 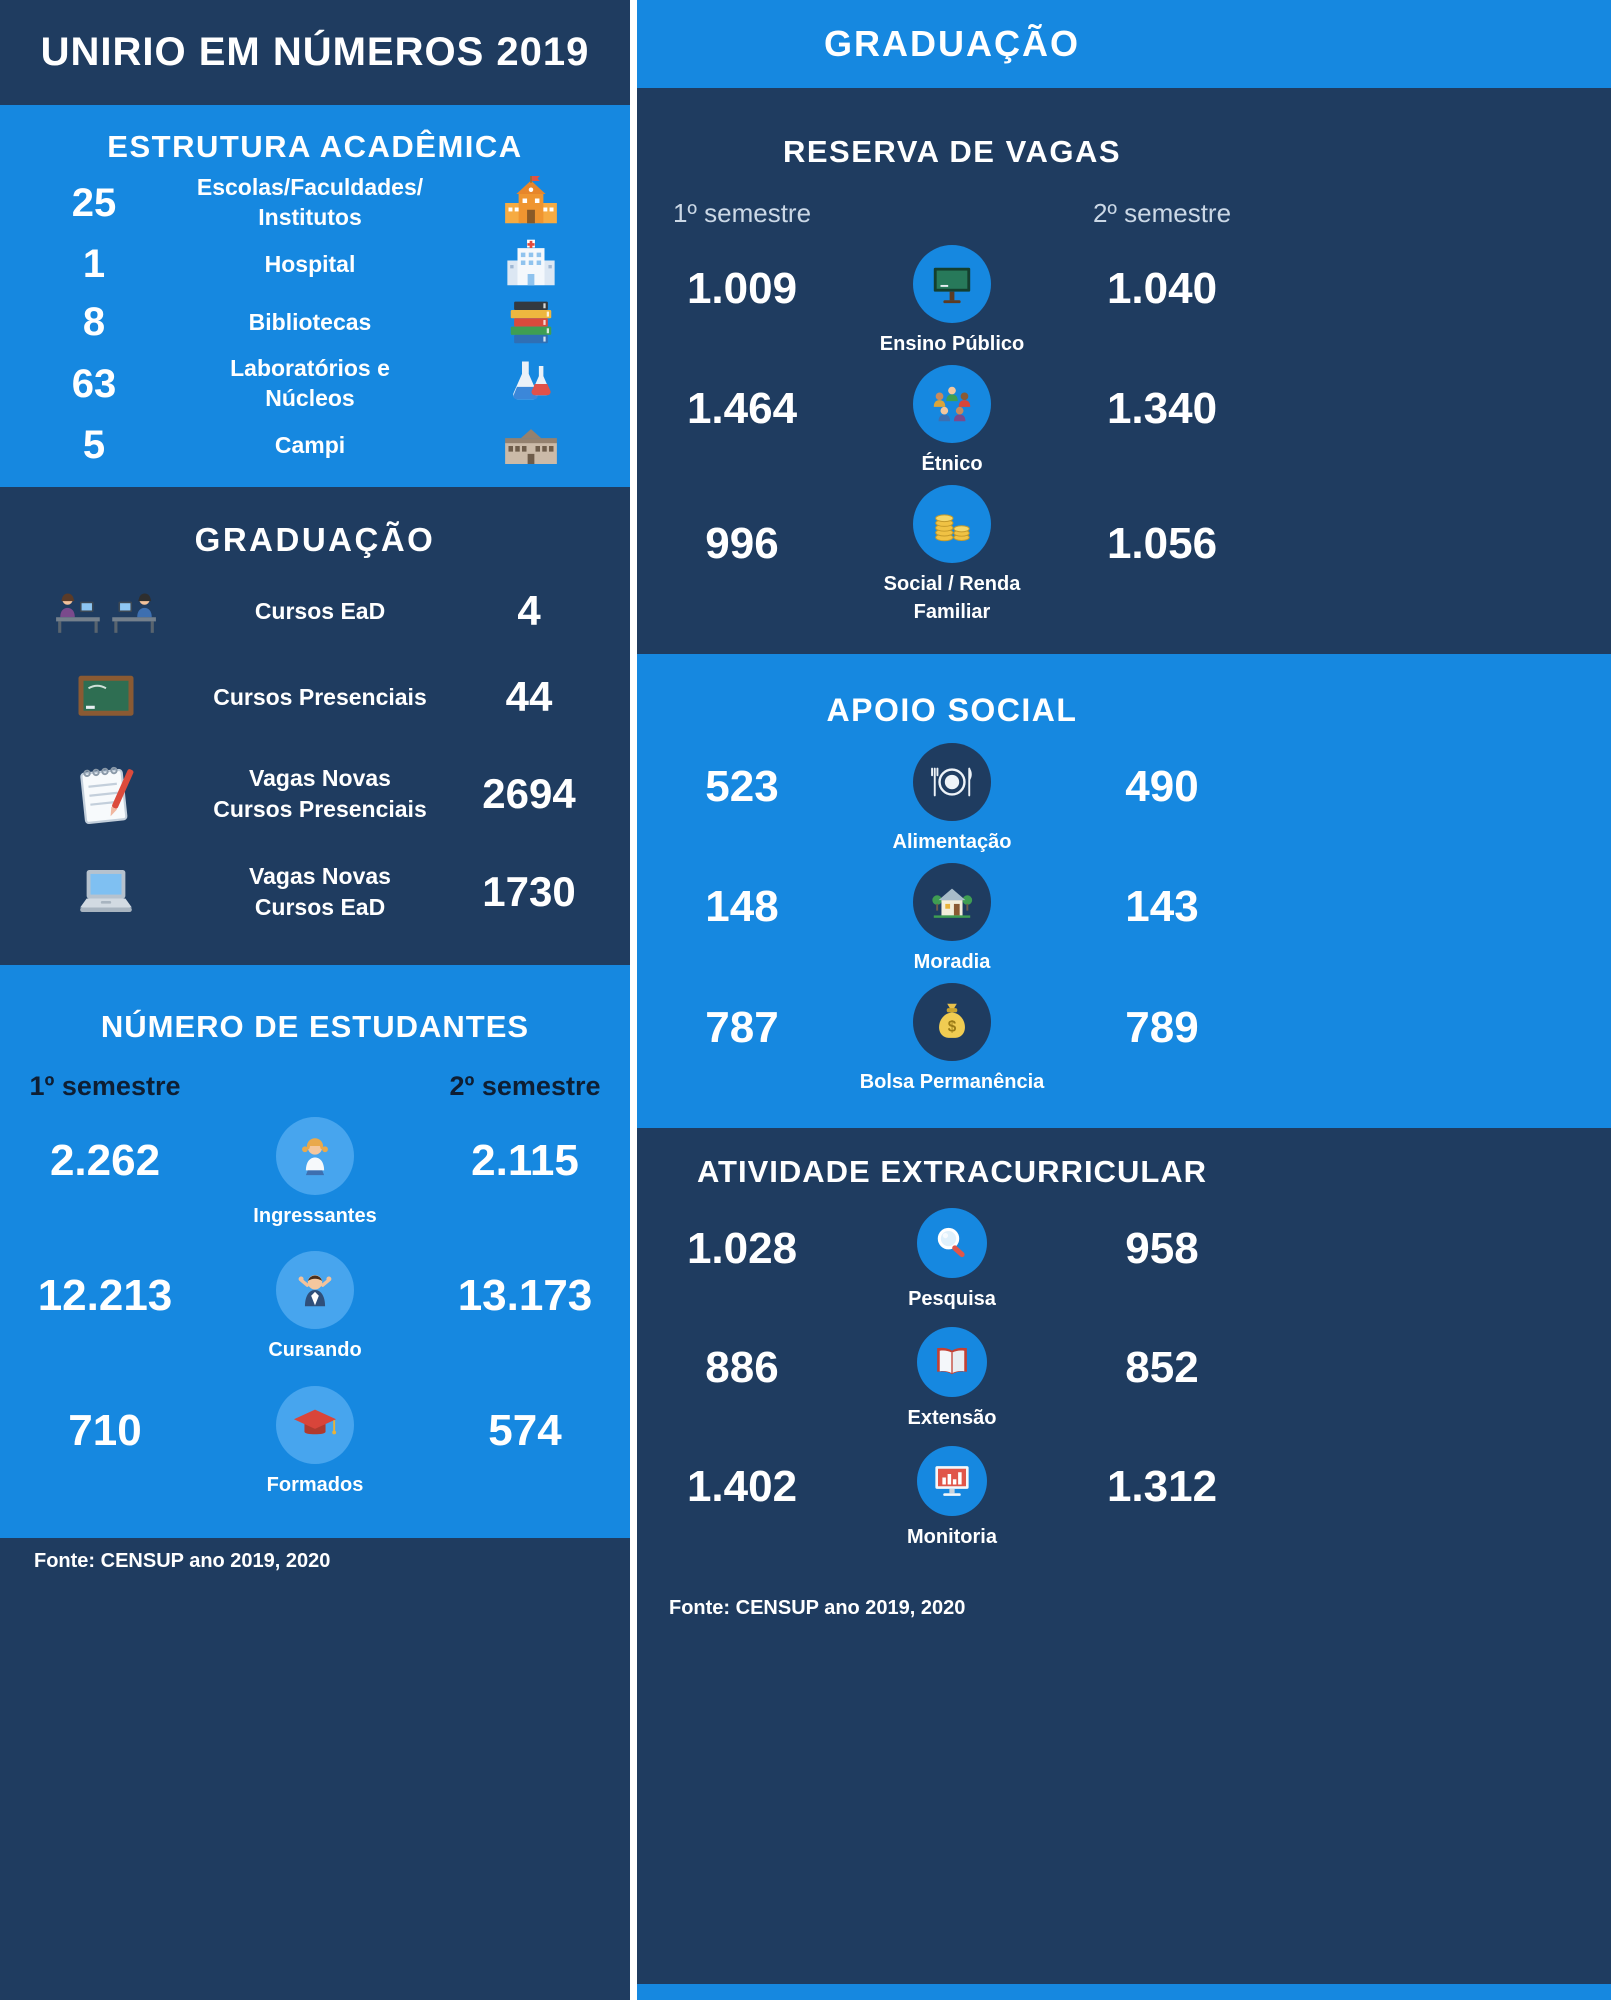 I want to click on stat-row-pesquisa: 1.028 Pesquisa 958, so click(x=952, y=1260).